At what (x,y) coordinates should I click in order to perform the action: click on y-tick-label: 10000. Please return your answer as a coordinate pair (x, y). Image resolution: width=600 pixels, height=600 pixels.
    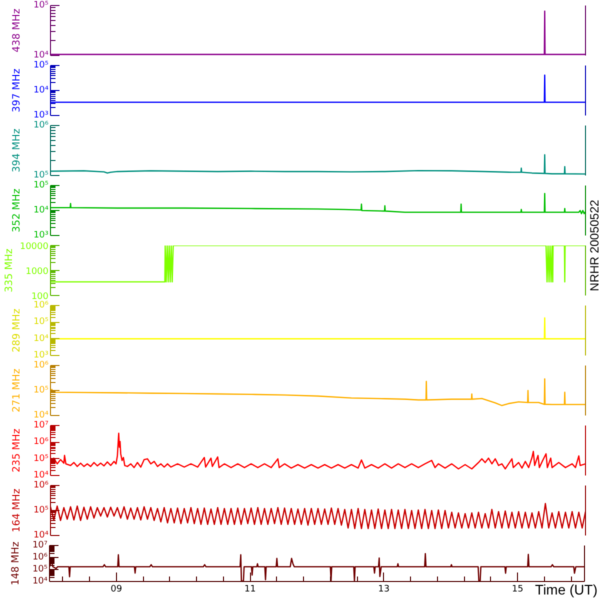
    Looking at the image, I should click on (34, 247).